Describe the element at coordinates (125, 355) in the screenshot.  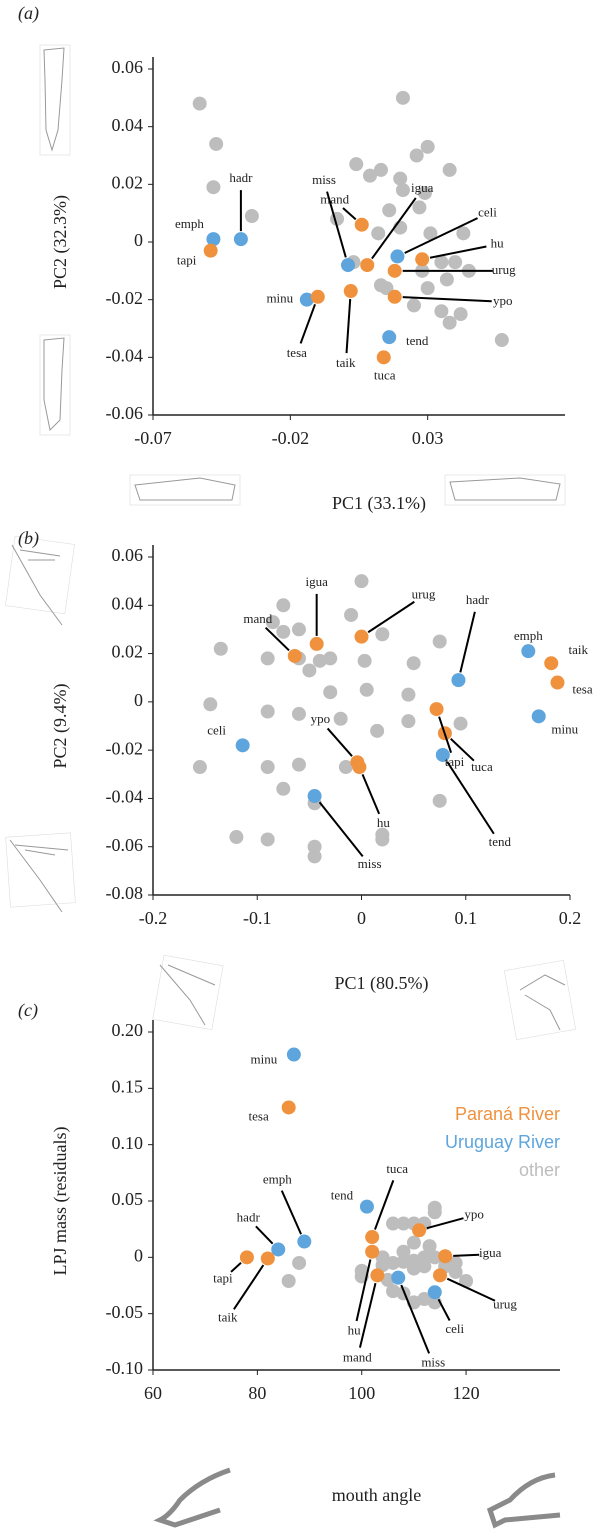
I see `y-tick-label: -0.04` at that location.